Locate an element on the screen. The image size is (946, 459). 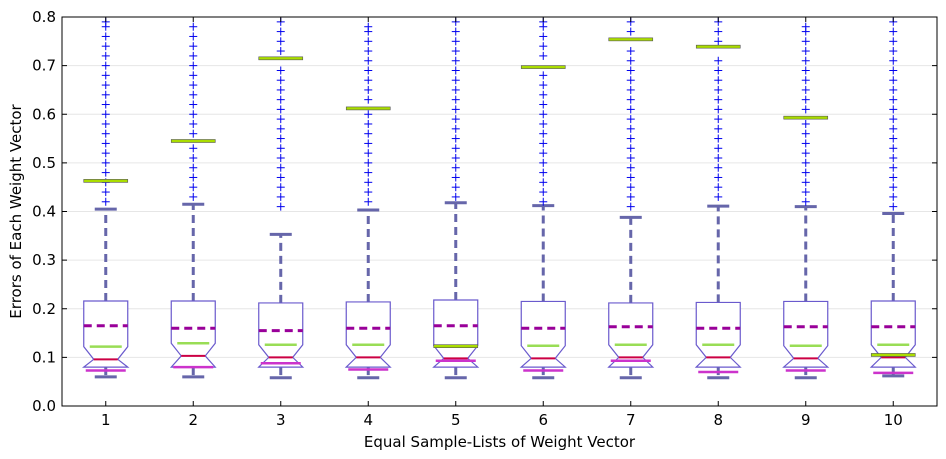
x-tick-label: 9 is located at coordinates (806, 420).